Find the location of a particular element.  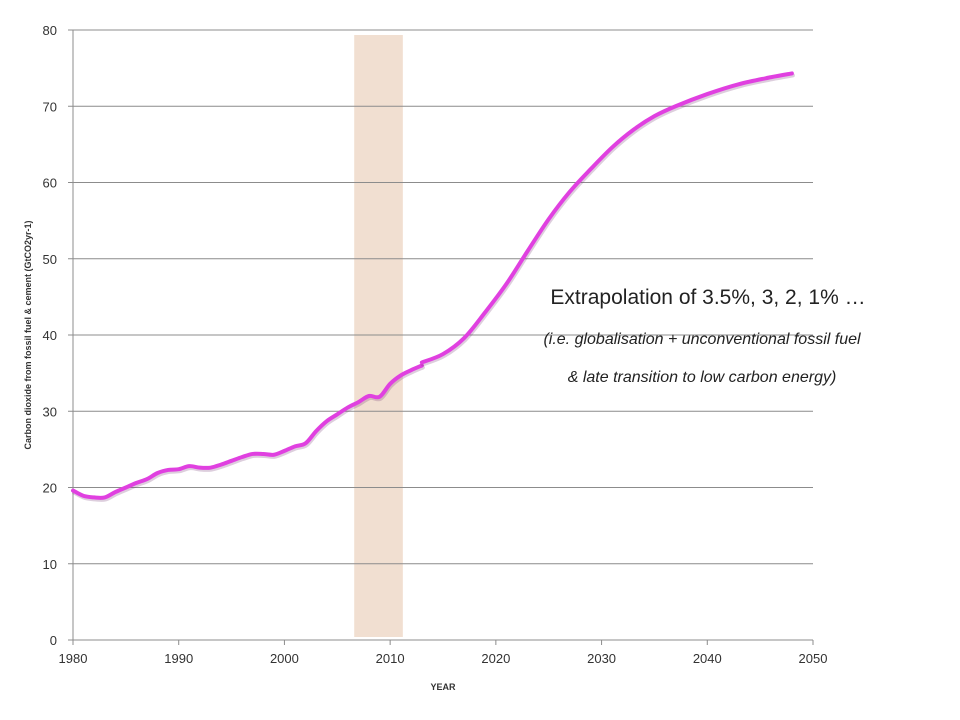

y-tick-label: 50 is located at coordinates (50, 259).